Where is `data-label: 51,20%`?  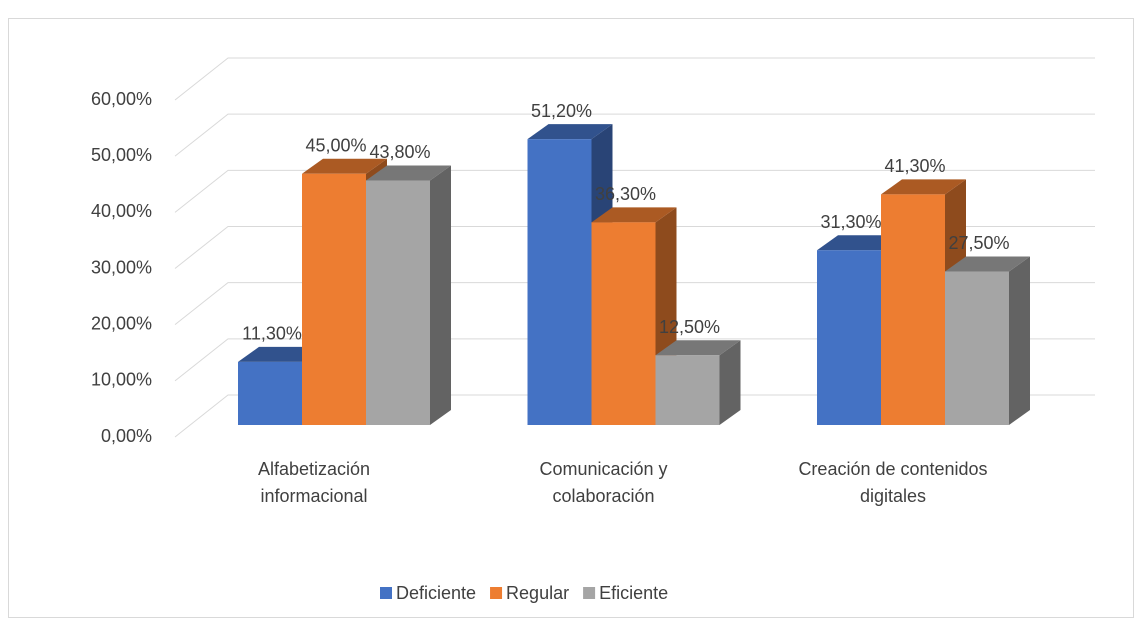 data-label: 51,20% is located at coordinates (561, 111).